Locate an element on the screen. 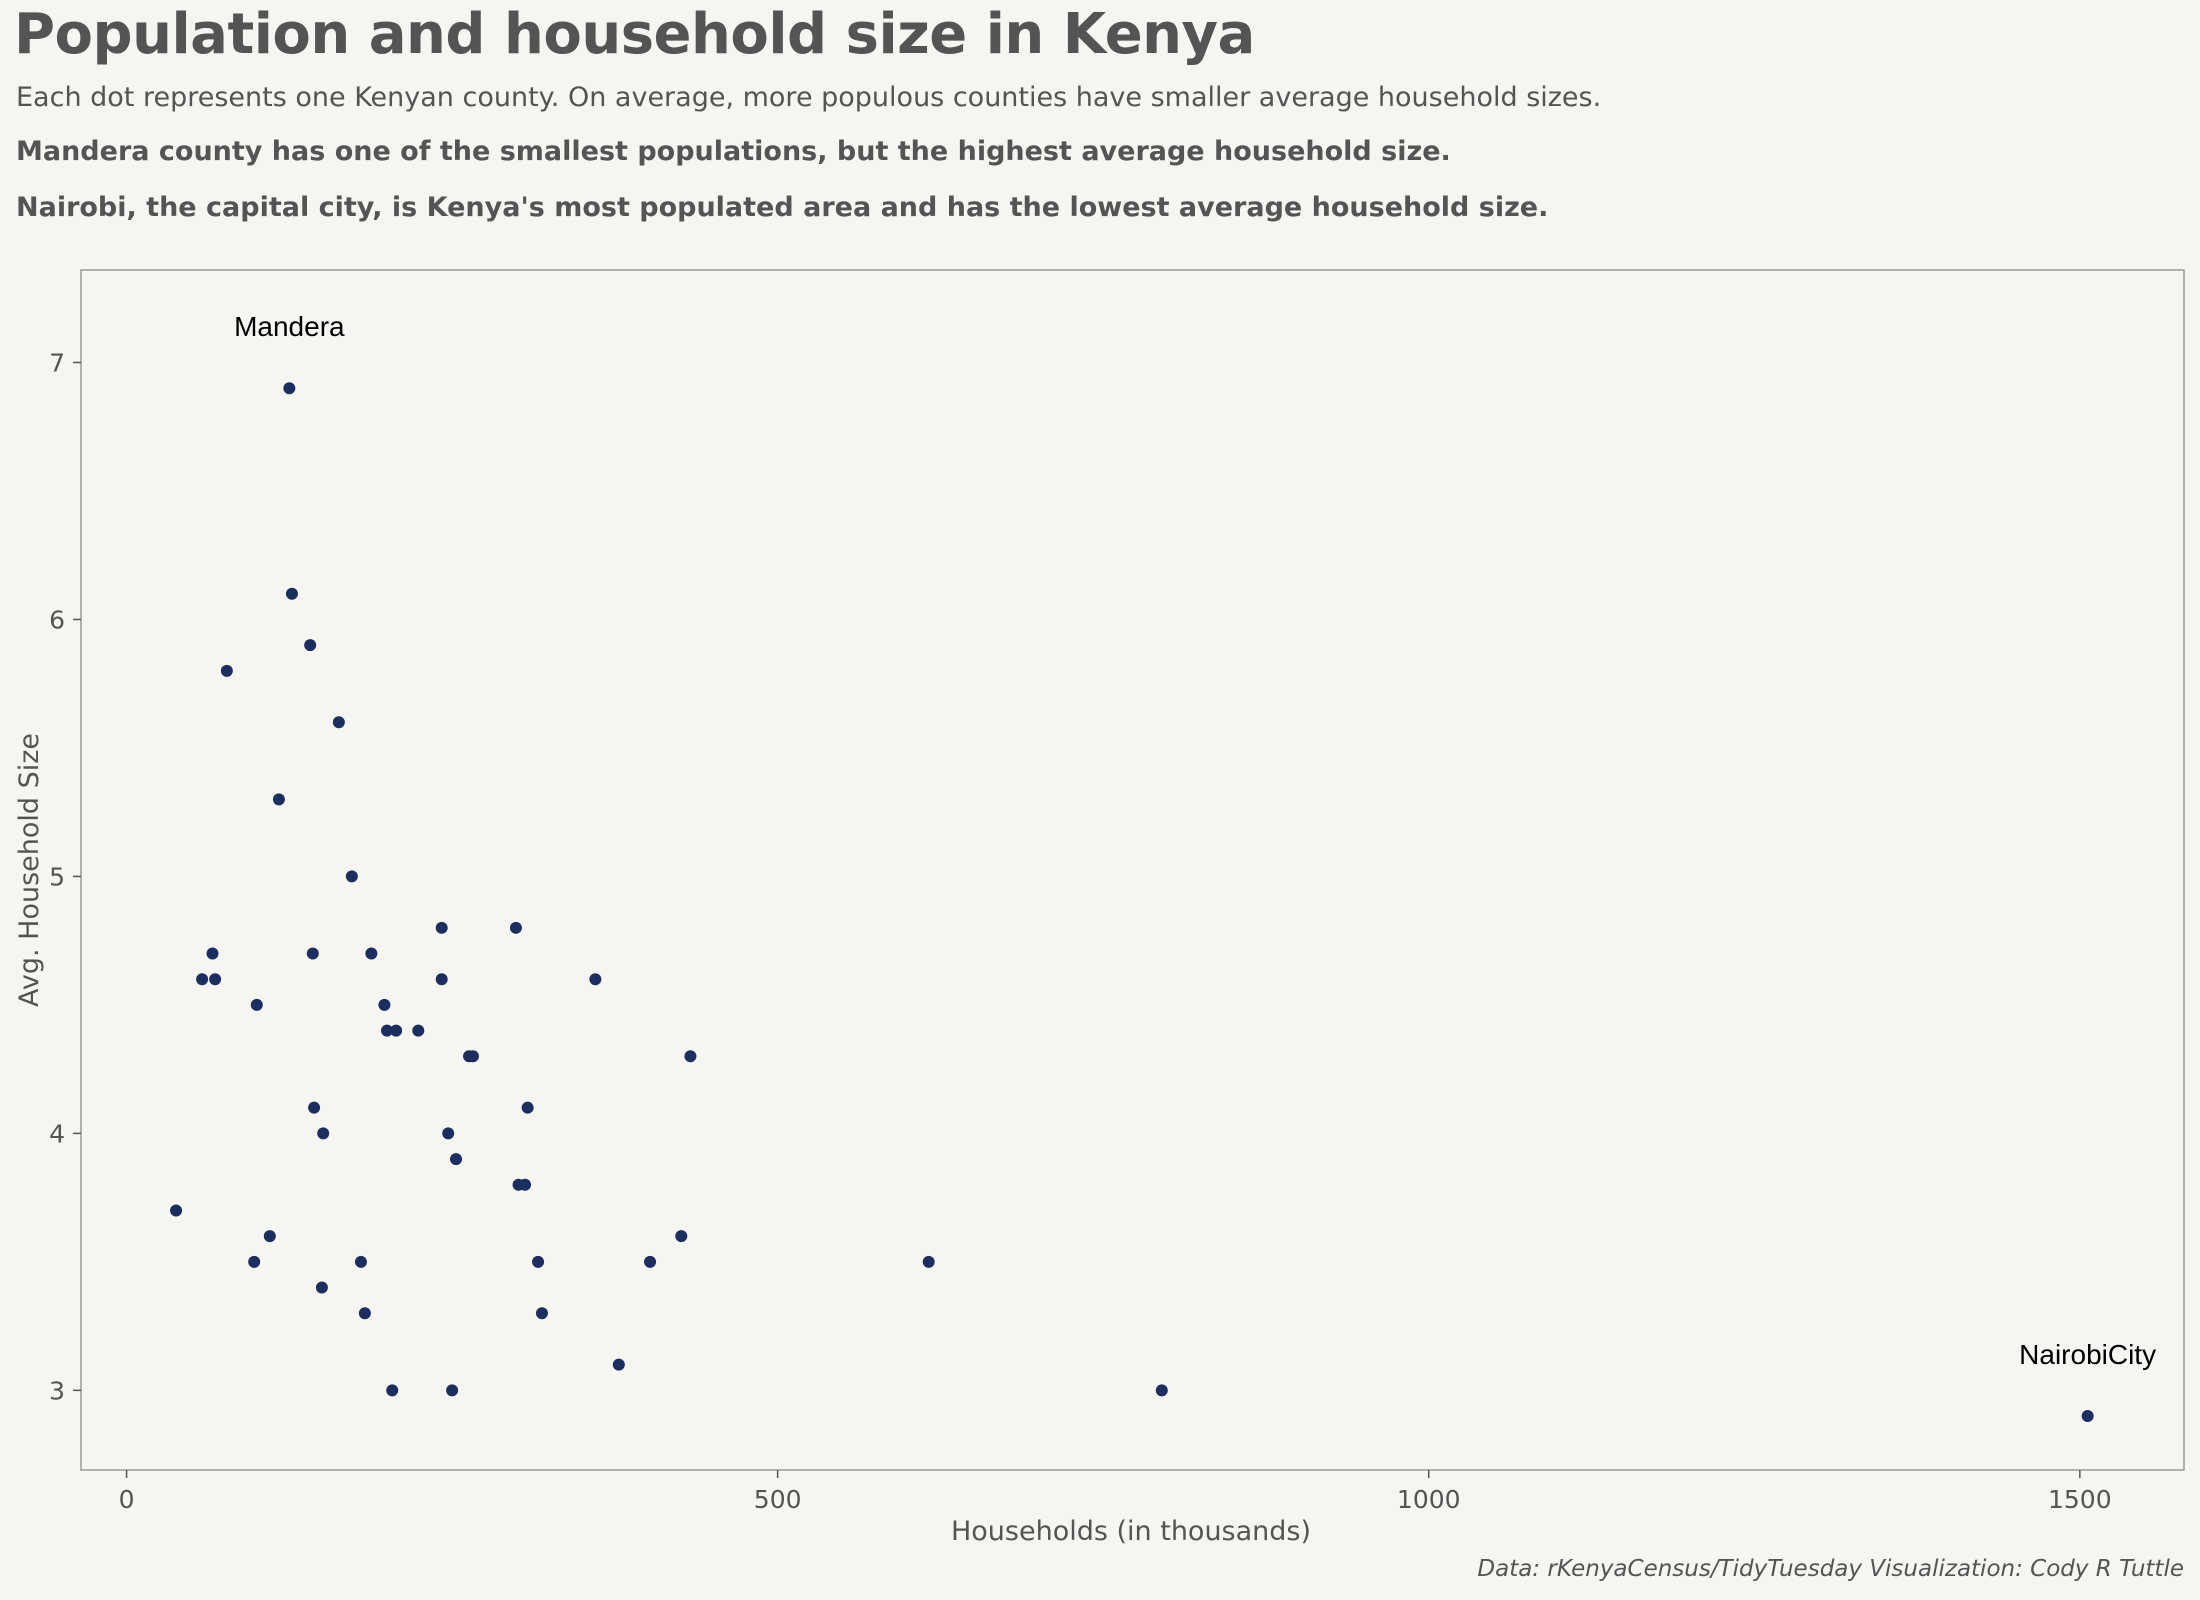 This screenshot has width=2200, height=1600. y-tick-label: 3 is located at coordinates (57, 1390).